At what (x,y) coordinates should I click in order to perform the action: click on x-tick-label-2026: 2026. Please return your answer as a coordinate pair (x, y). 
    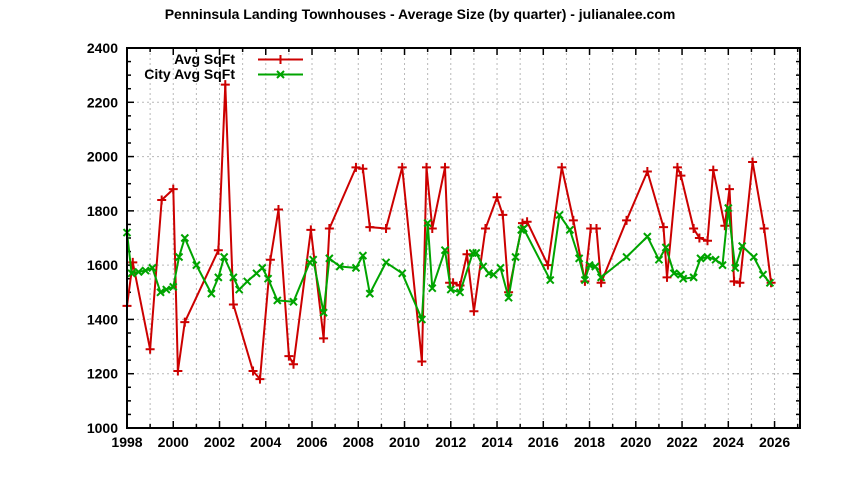
    Looking at the image, I should click on (774, 442).